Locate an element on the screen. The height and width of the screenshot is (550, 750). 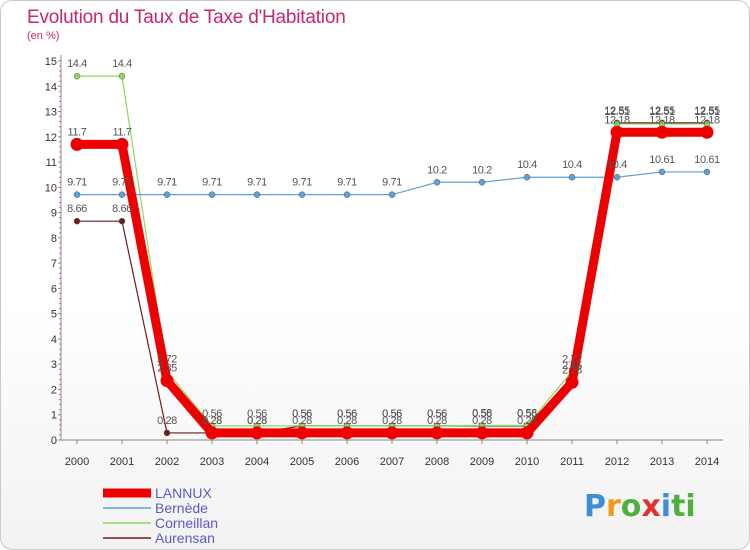
y-tick-label: 2 is located at coordinates (54, 390).